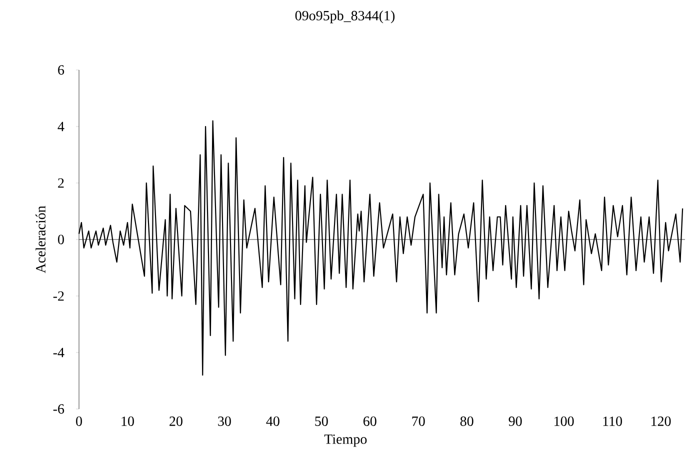  I want to click on x-tick-label: 120, so click(661, 421).